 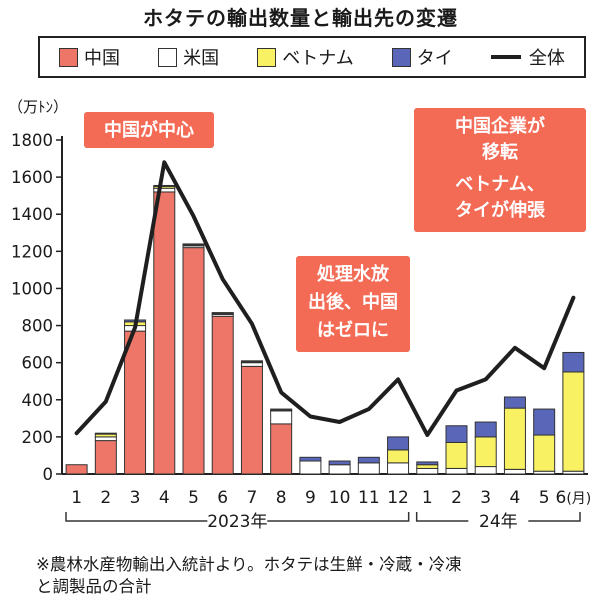 I want to click on y-tick-label: 200, so click(x=38, y=437).